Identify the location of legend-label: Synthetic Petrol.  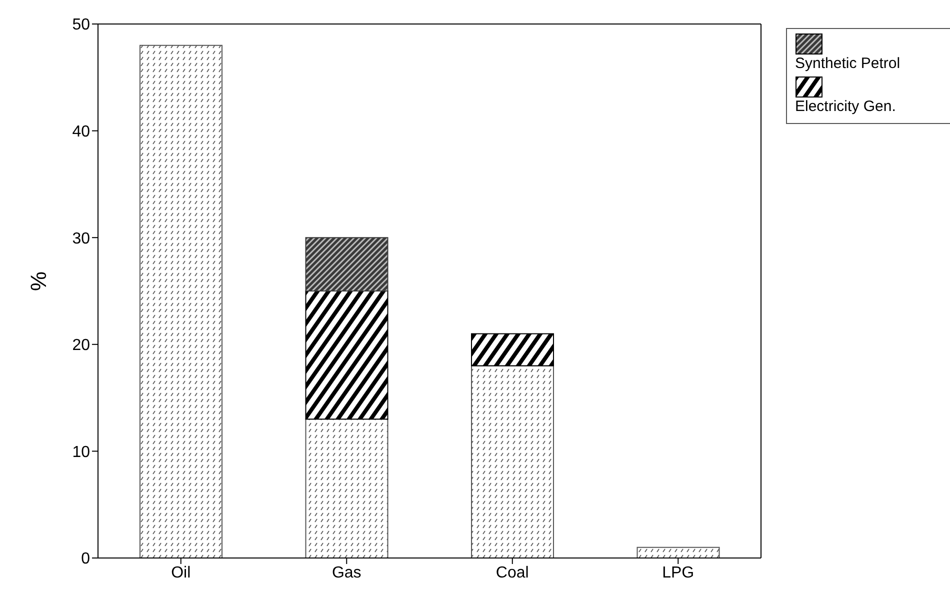
(848, 63).